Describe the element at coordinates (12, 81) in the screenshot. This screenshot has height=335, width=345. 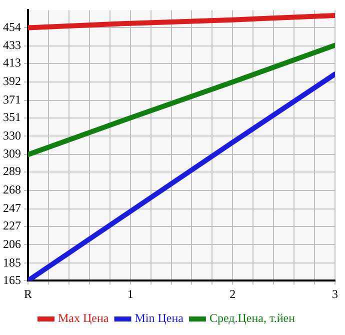
I see `y-tick-label: 392` at that location.